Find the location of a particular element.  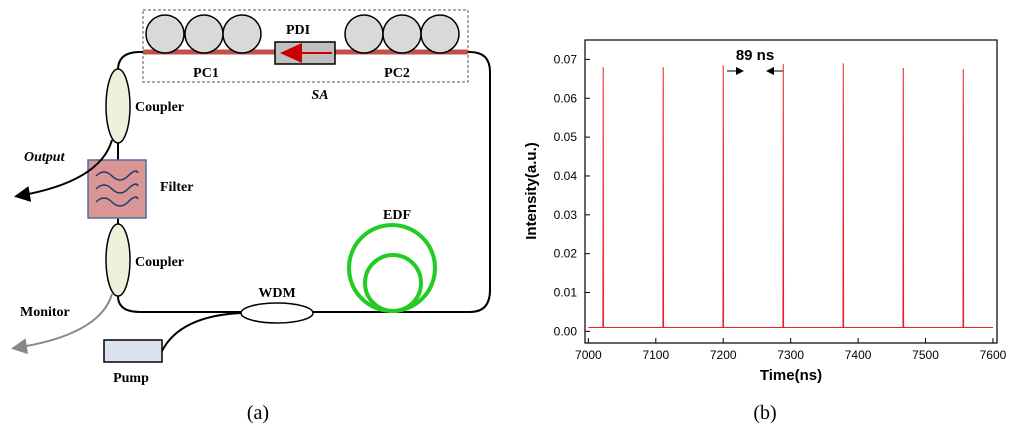

label: Pump is located at coordinates (131, 378).